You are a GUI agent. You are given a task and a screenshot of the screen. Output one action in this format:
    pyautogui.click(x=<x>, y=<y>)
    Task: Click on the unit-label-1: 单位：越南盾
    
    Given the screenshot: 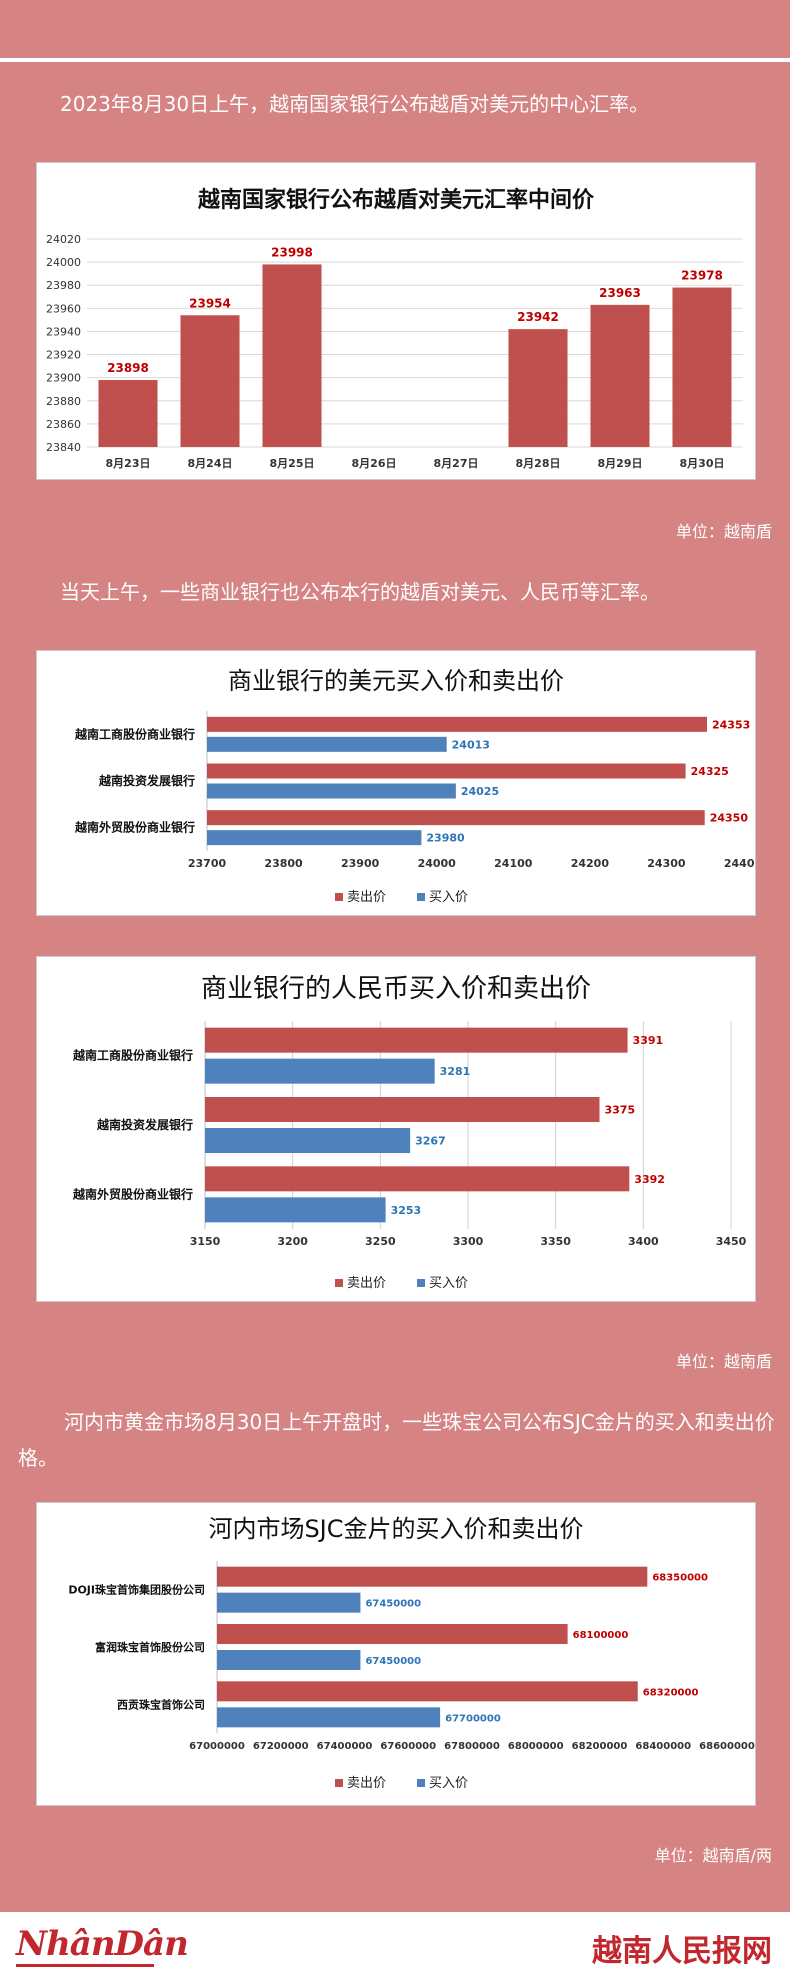 What is the action you would take?
    pyautogui.click(x=723, y=531)
    